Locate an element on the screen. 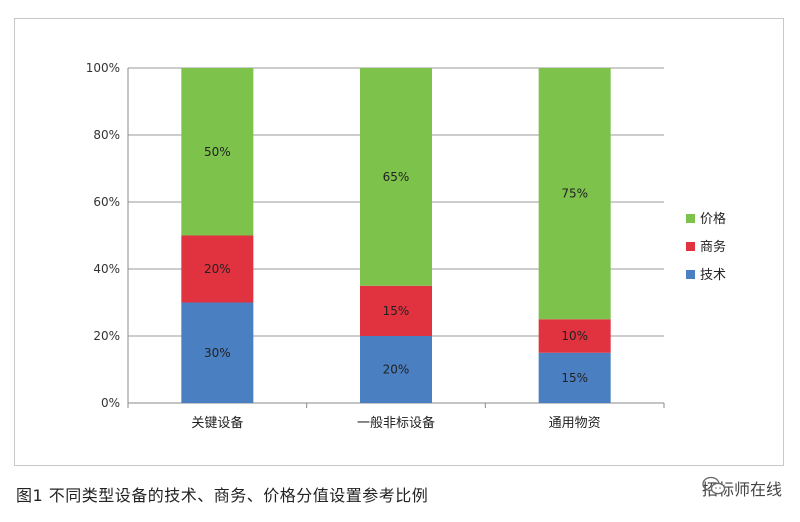  legend-label: 技术 is located at coordinates (713, 275).